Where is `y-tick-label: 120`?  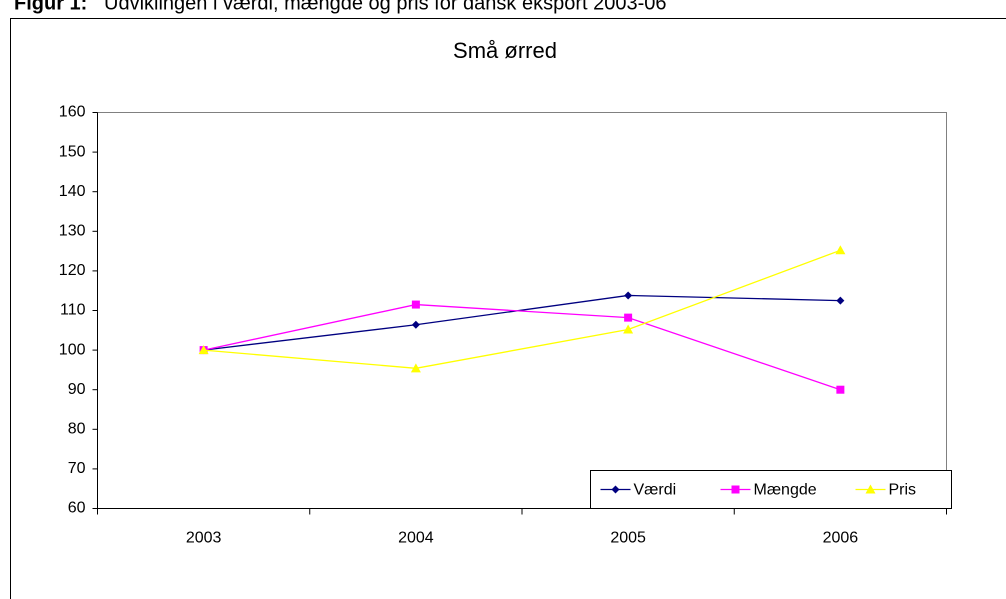
y-tick-label: 120 is located at coordinates (72, 270).